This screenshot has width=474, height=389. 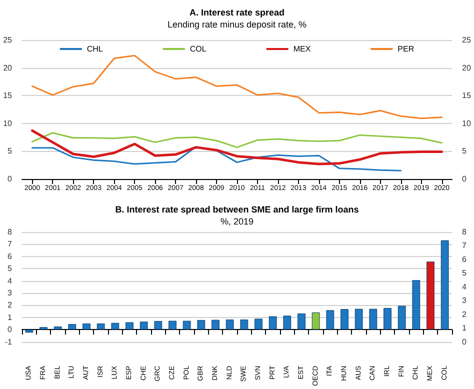 What do you see at coordinates (464, 232) in the screenshot?
I see `y2-tick-label: 8` at bounding box center [464, 232].